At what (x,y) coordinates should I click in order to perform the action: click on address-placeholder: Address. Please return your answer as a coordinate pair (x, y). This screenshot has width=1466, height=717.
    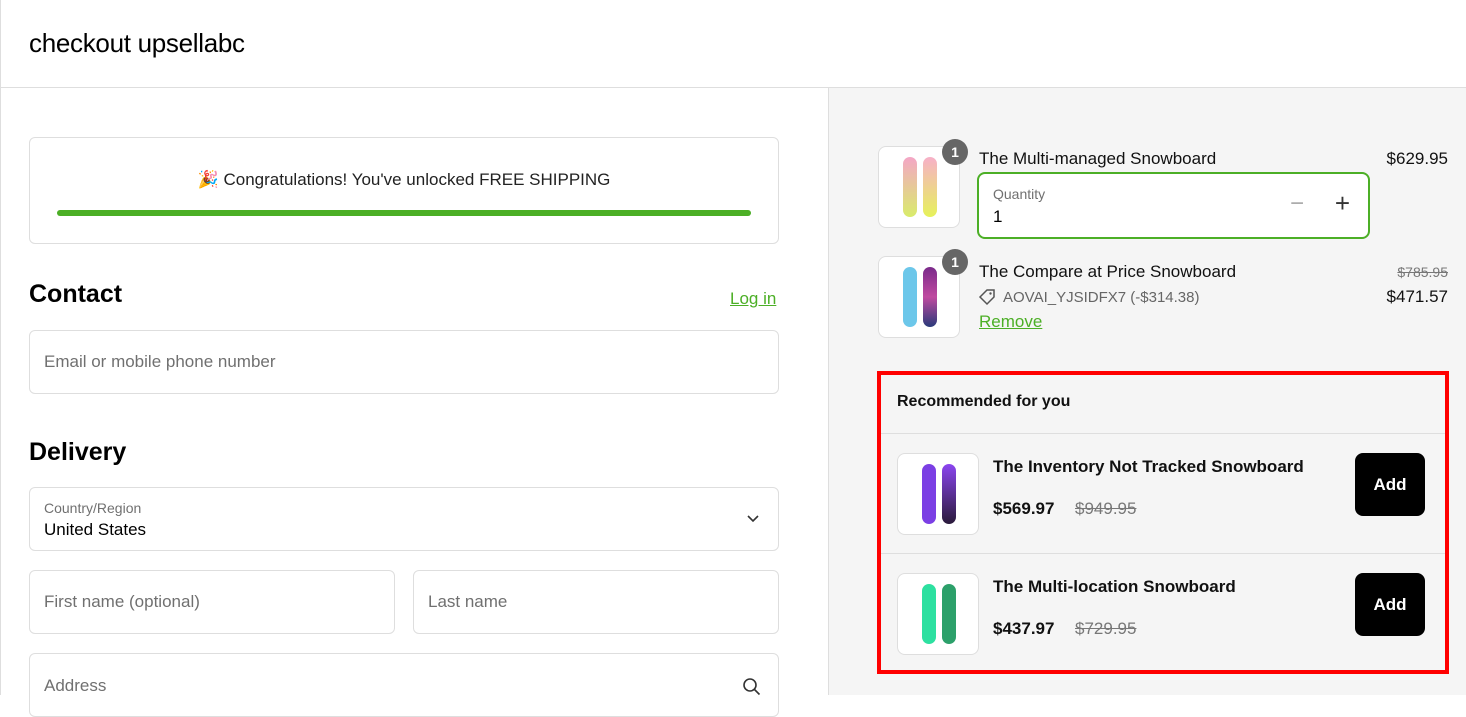
    Looking at the image, I should click on (75, 685).